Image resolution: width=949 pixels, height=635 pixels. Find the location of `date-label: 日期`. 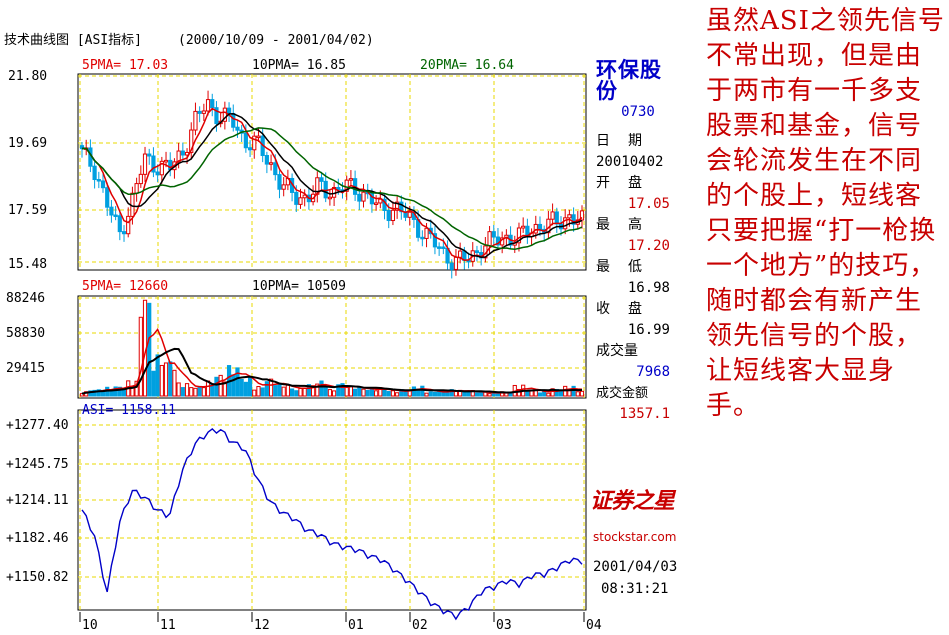

date-label: 日期 is located at coordinates (619, 141).